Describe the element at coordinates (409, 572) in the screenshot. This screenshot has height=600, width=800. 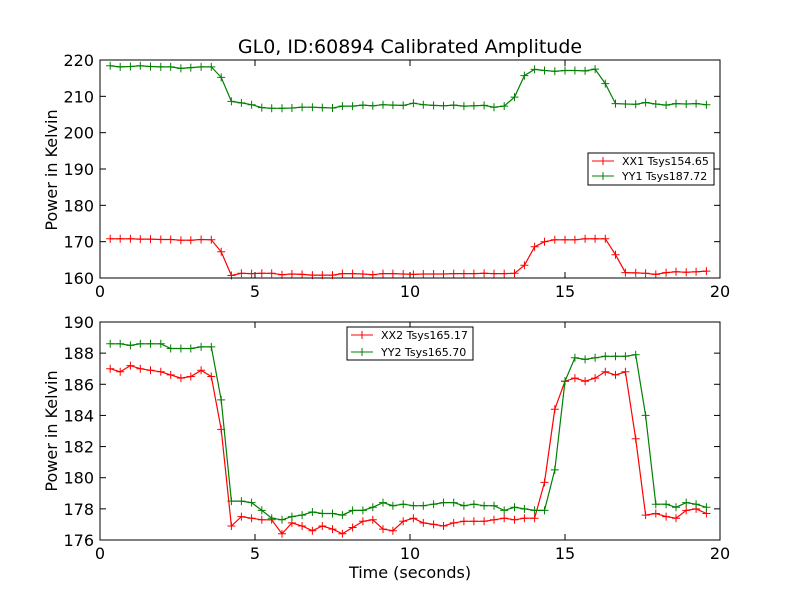
I see `bottom-x-axis-label: Time (seconds)` at that location.